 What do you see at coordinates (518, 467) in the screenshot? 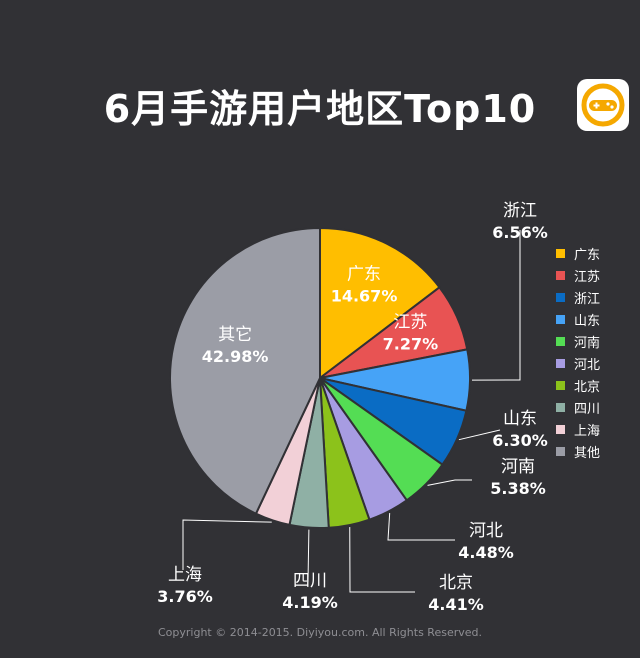
I see `slice-label: 河南` at bounding box center [518, 467].